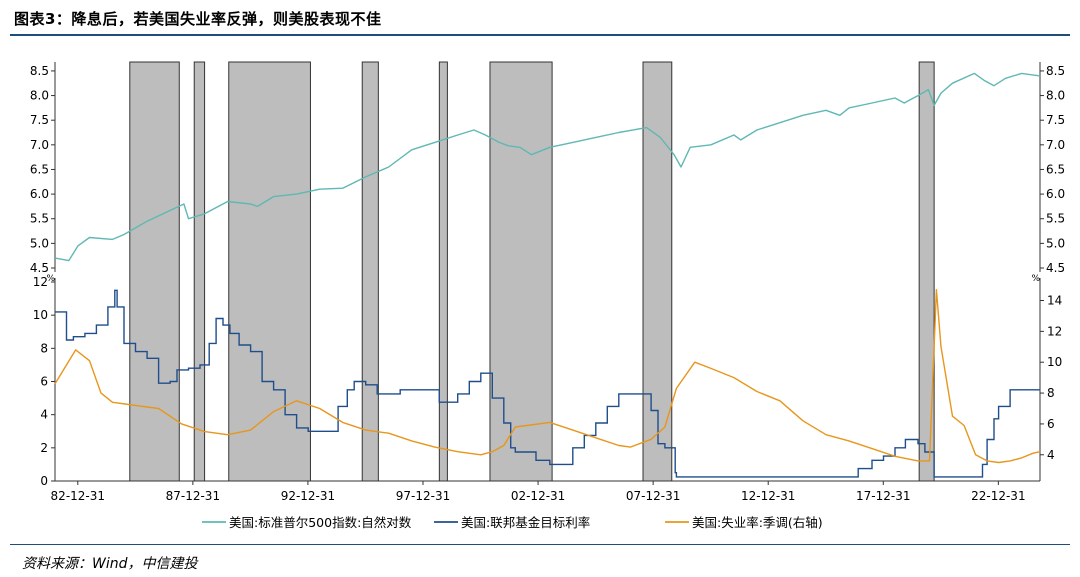 This screenshot has width=1080, height=577. Describe the element at coordinates (39, 145) in the screenshot. I see `top-left-tick-label: 7.0` at that location.